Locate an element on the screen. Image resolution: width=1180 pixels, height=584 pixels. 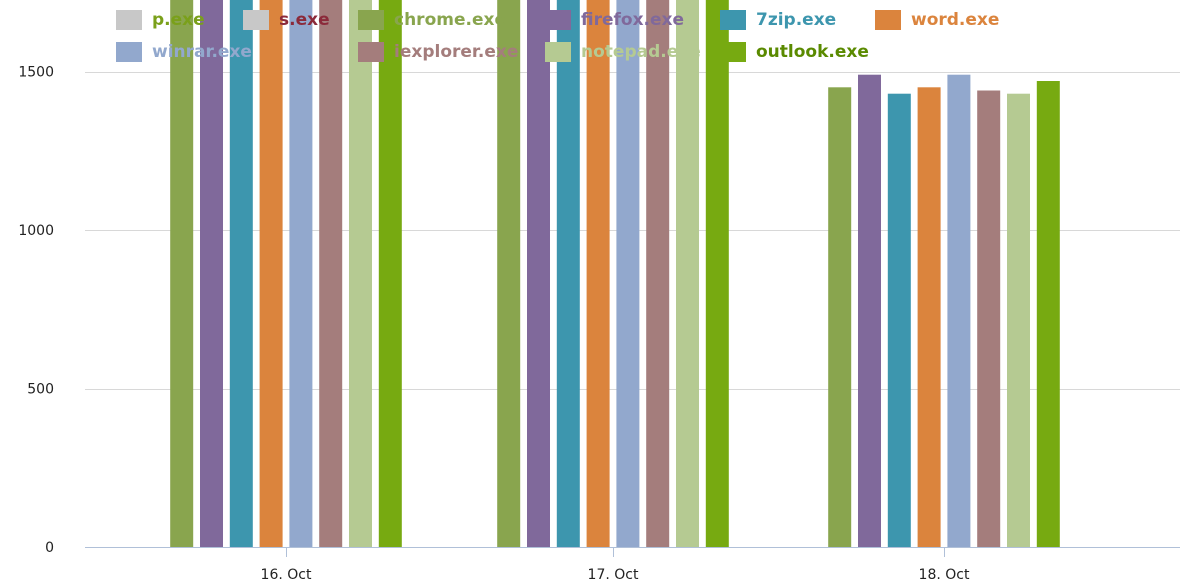
legend-swatch-word-exe is located at coordinates (888, 20).